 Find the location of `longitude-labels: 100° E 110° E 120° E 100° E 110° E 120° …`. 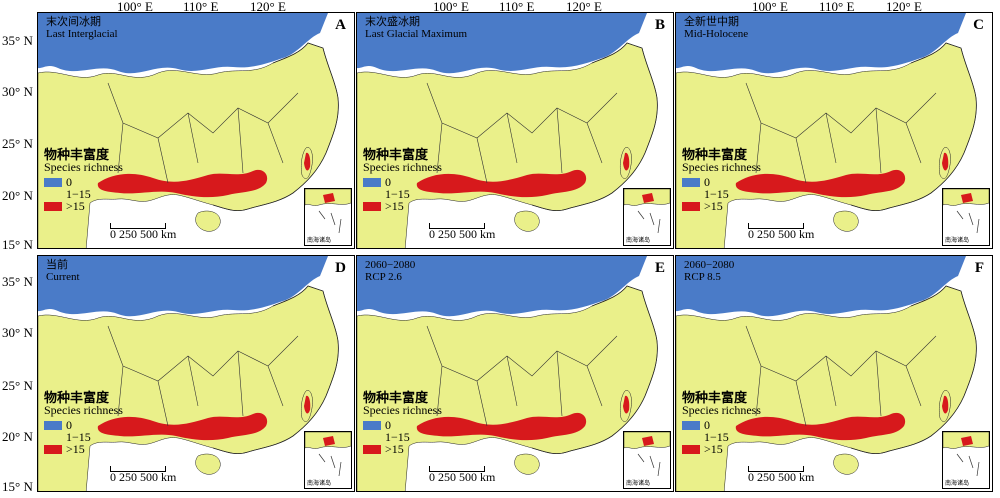

longitude-labels: 100° E 110° E 120° E 100° E 110° E 120° … is located at coordinates (500, 8).